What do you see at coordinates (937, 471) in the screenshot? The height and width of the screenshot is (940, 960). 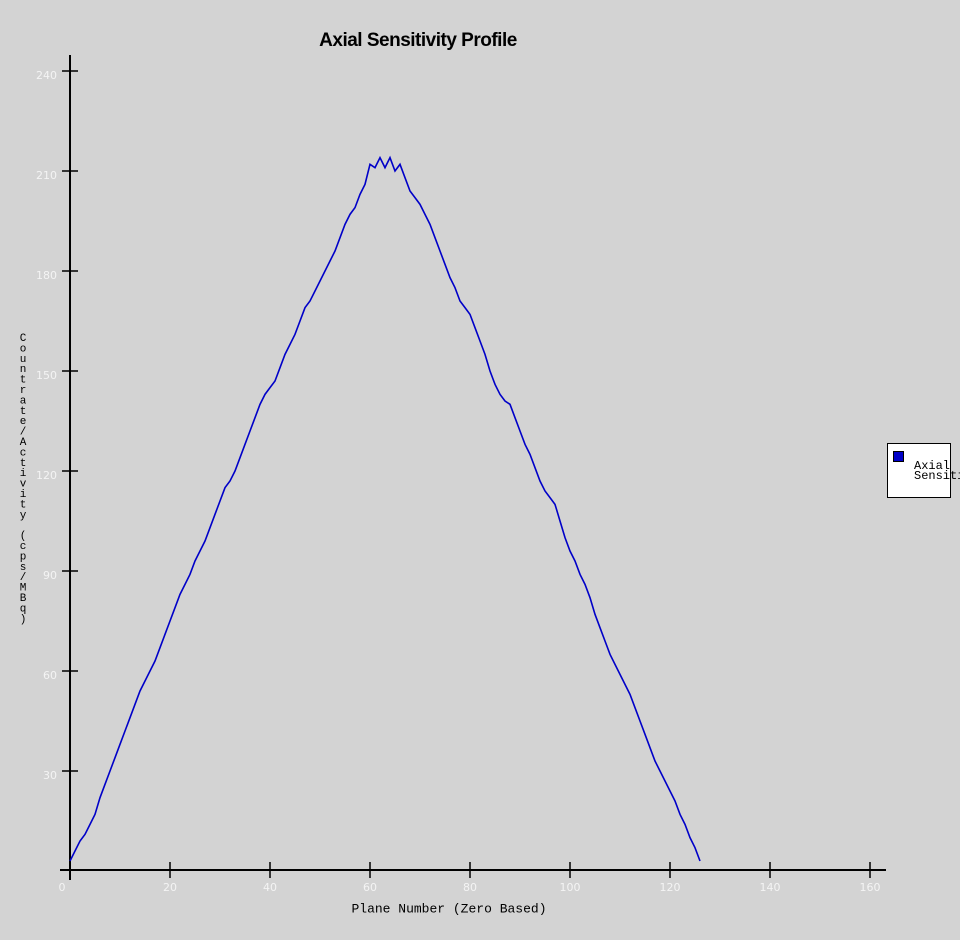 I see `legend-label: Axial Sensitivity` at bounding box center [937, 471].